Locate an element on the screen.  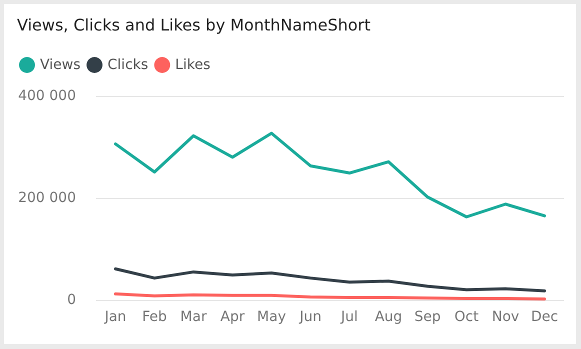
line-series is located at coordinates (330, 279).